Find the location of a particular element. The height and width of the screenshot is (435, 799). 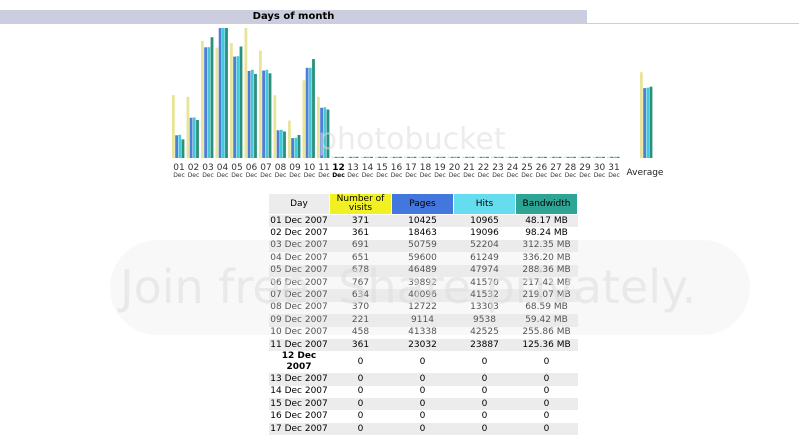

cell-visits: 0 is located at coordinates (361, 404).